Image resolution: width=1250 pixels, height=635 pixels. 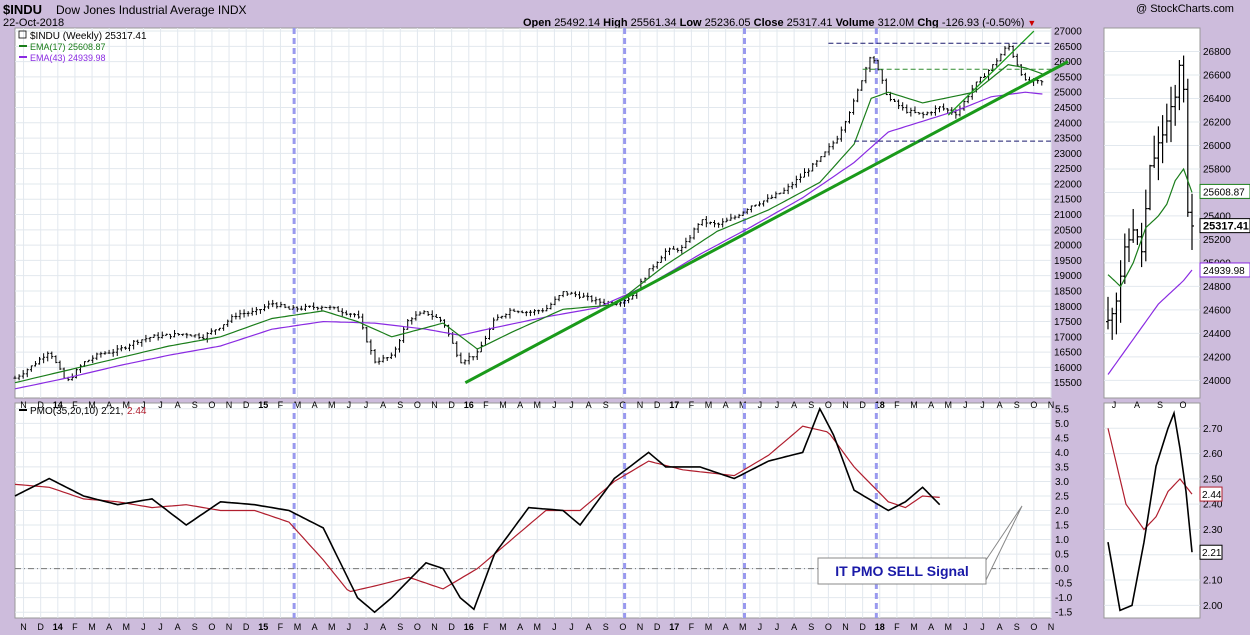 What do you see at coordinates (160, 627) in the screenshot?
I see `pmo-x-tick-label: J` at bounding box center [160, 627].